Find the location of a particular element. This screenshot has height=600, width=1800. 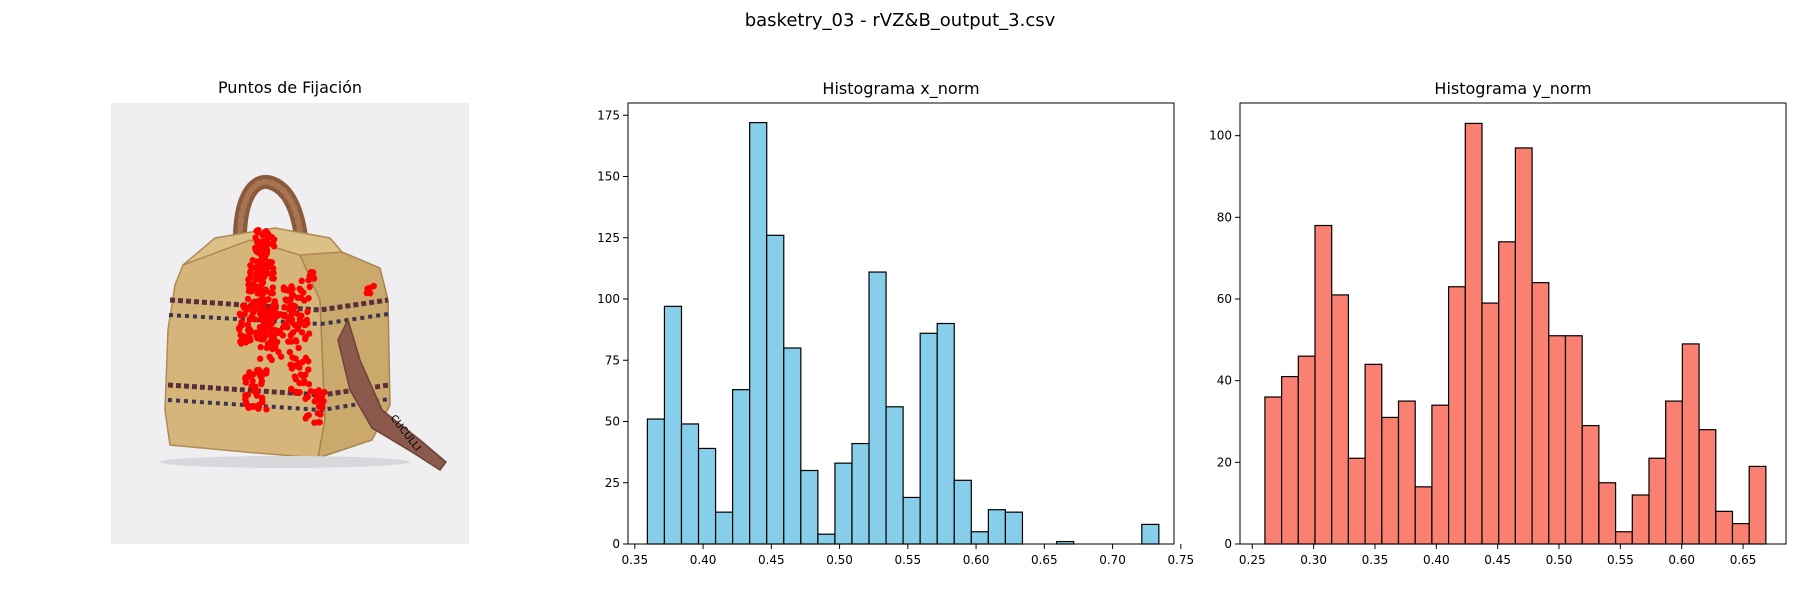

figure-title: basketry_03 - rVZ&B_output_3.csv is located at coordinates (900, 20).